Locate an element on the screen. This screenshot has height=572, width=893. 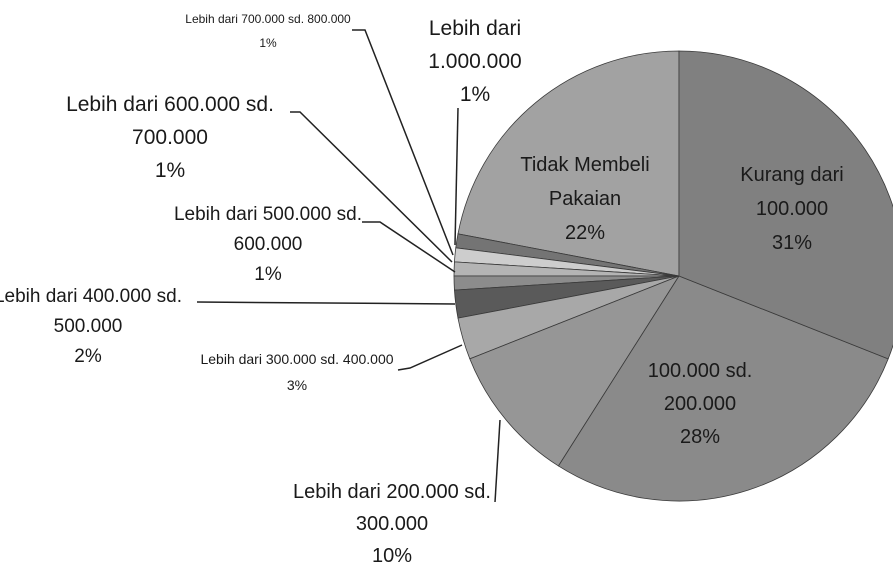
slice-label: 100.000 sd. 200.000 28% is located at coordinates (700, 404).